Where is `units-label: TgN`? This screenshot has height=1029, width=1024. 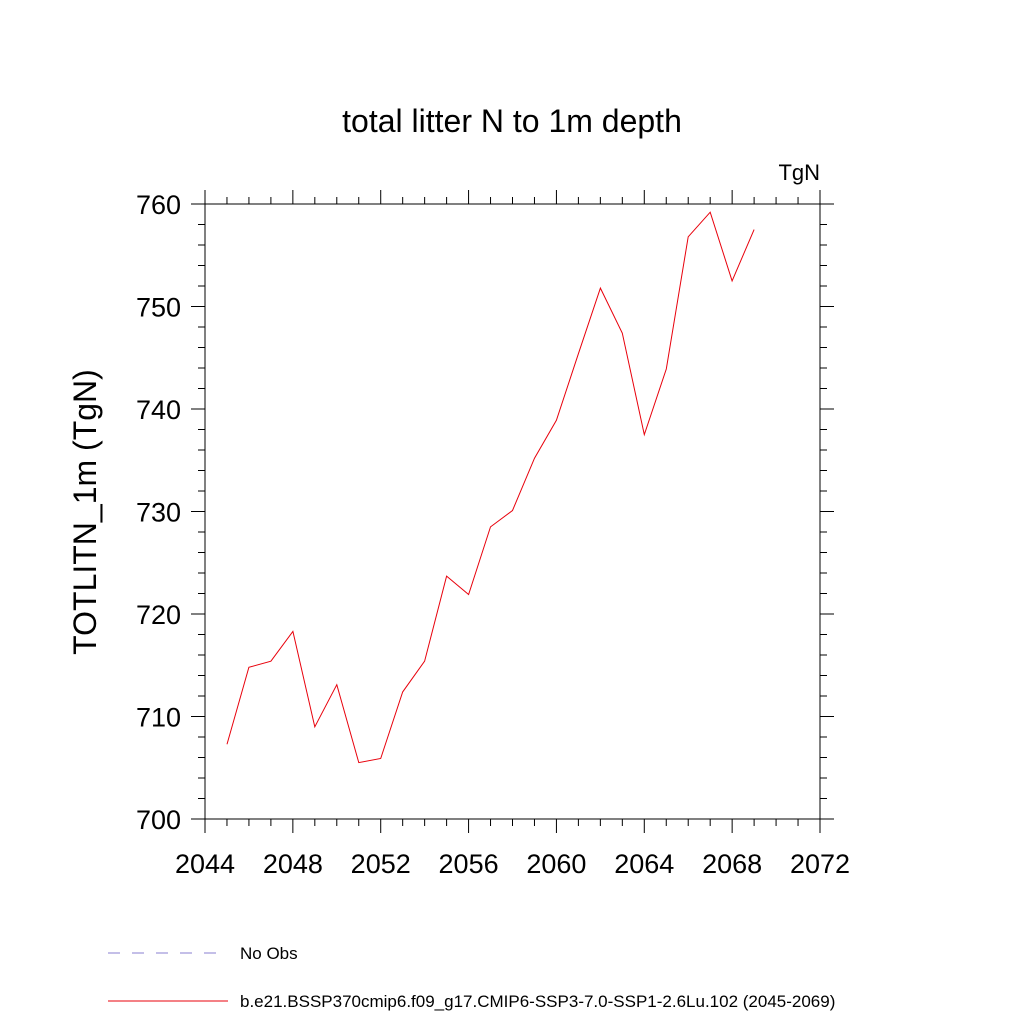 units-label: TgN is located at coordinates (799, 172).